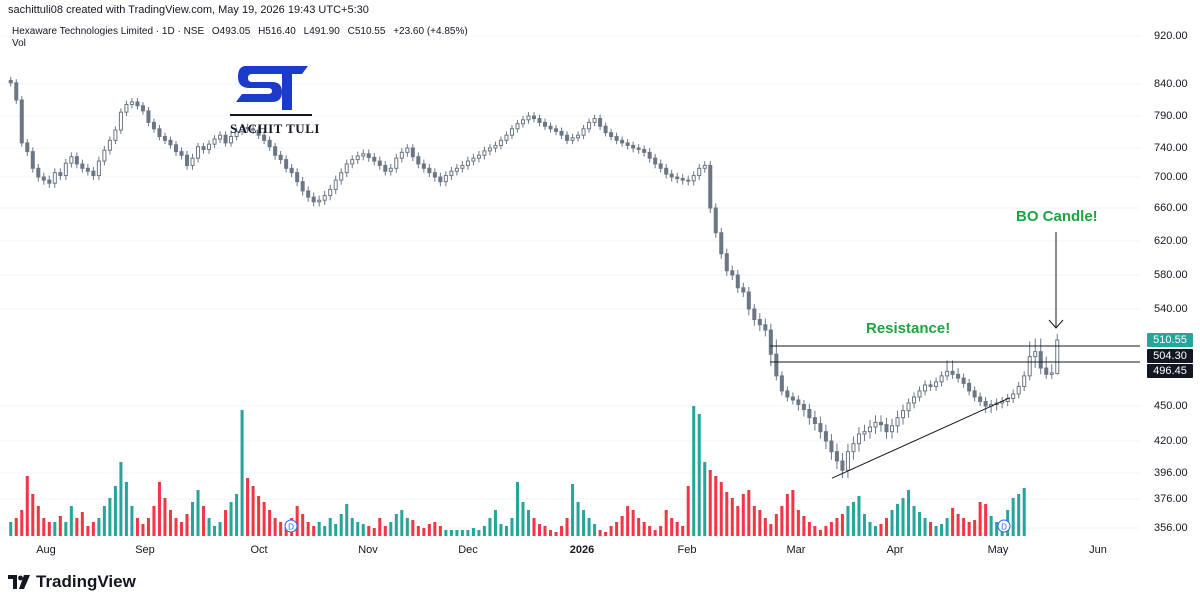  Describe the element at coordinates (259, 550) in the screenshot. I see `time-tick-label: Oct` at that location.